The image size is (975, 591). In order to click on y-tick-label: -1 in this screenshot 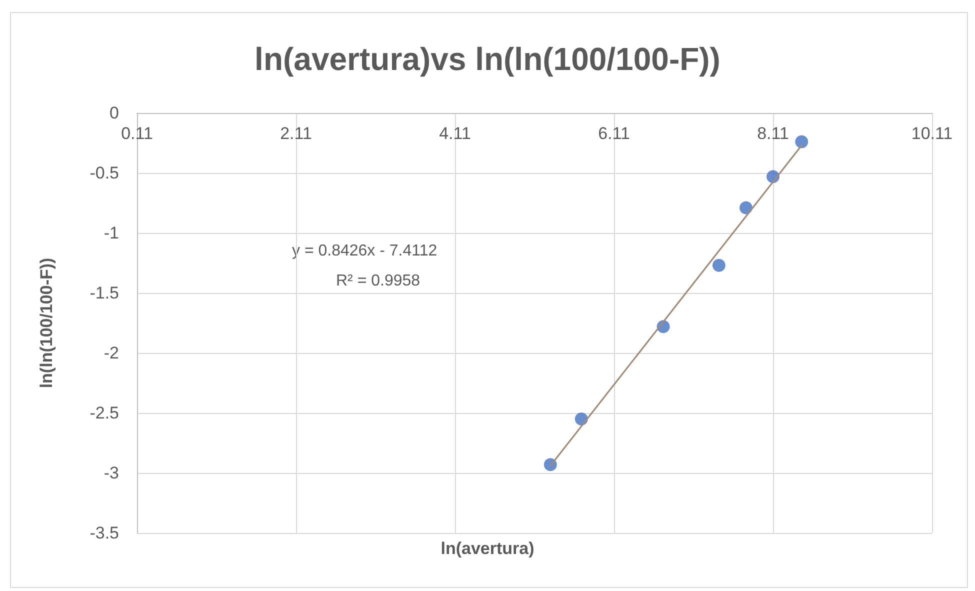, I will do `click(111, 233)`.